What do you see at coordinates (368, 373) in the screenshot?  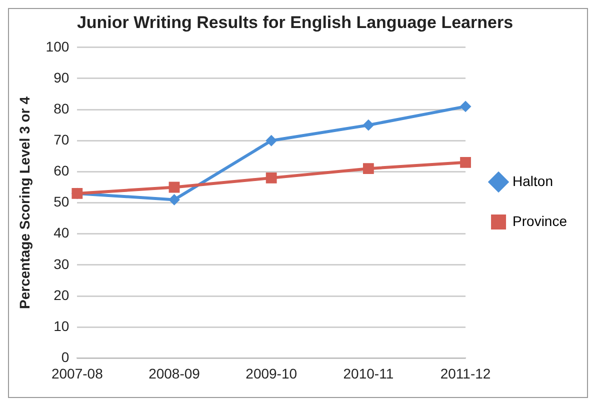 I see `x-tick-label: 2010-11` at bounding box center [368, 373].